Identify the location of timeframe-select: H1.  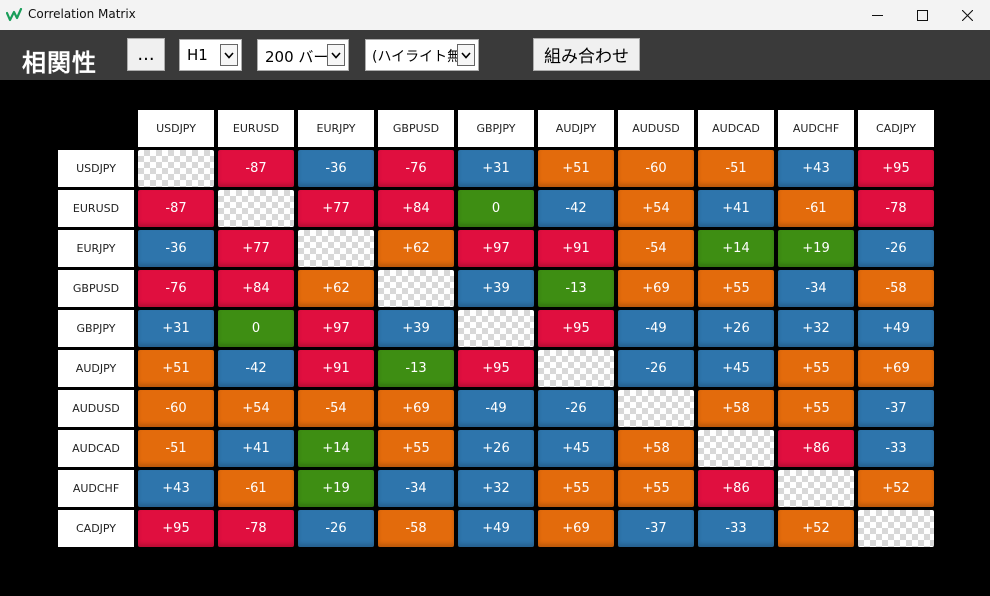
(210, 55).